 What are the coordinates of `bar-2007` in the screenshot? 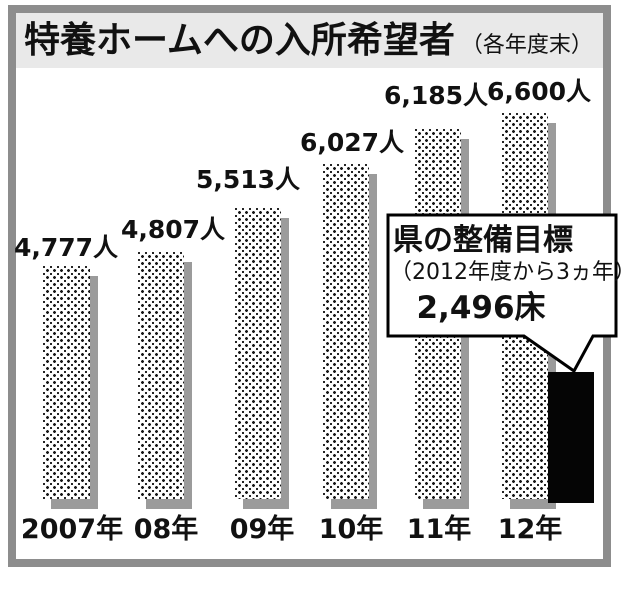 It's located at (66, 382).